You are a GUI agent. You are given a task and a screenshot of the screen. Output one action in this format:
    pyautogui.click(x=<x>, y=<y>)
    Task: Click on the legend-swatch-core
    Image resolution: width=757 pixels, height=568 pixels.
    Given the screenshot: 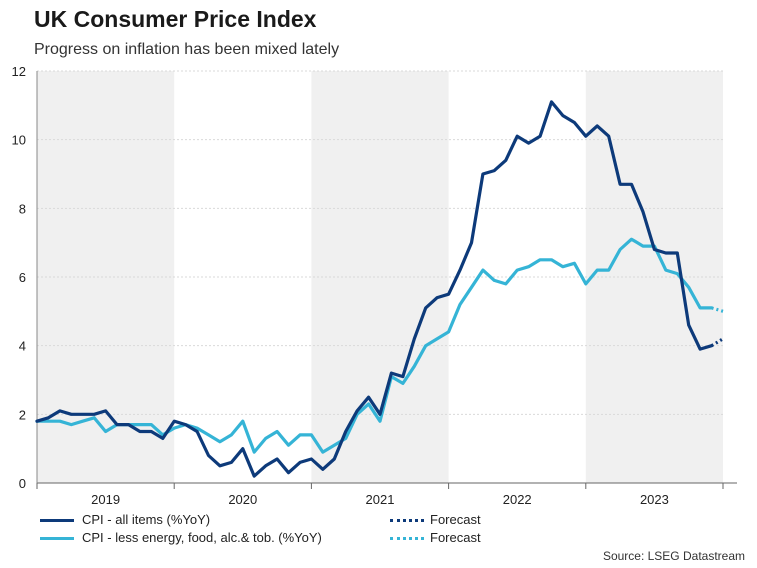 What is the action you would take?
    pyautogui.click(x=57, y=538)
    